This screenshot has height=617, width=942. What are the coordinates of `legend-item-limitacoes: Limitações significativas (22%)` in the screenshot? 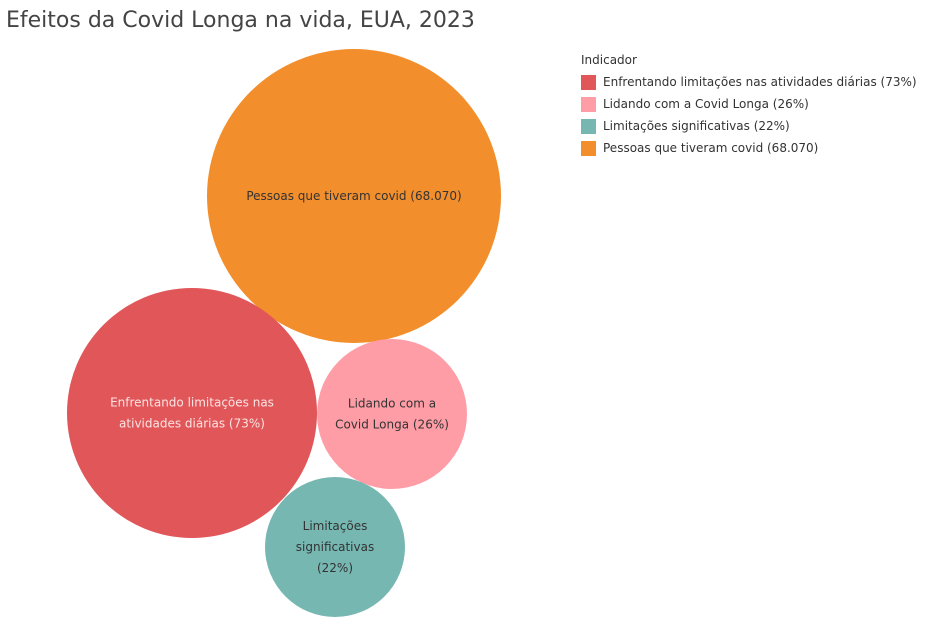 It's located at (749, 126).